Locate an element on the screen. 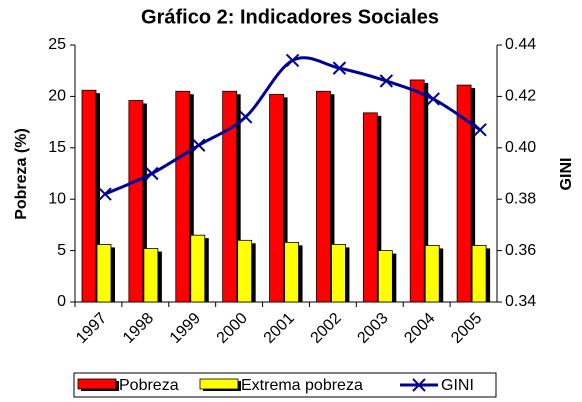  y2-tick-label: 0.40 is located at coordinates (520, 147).